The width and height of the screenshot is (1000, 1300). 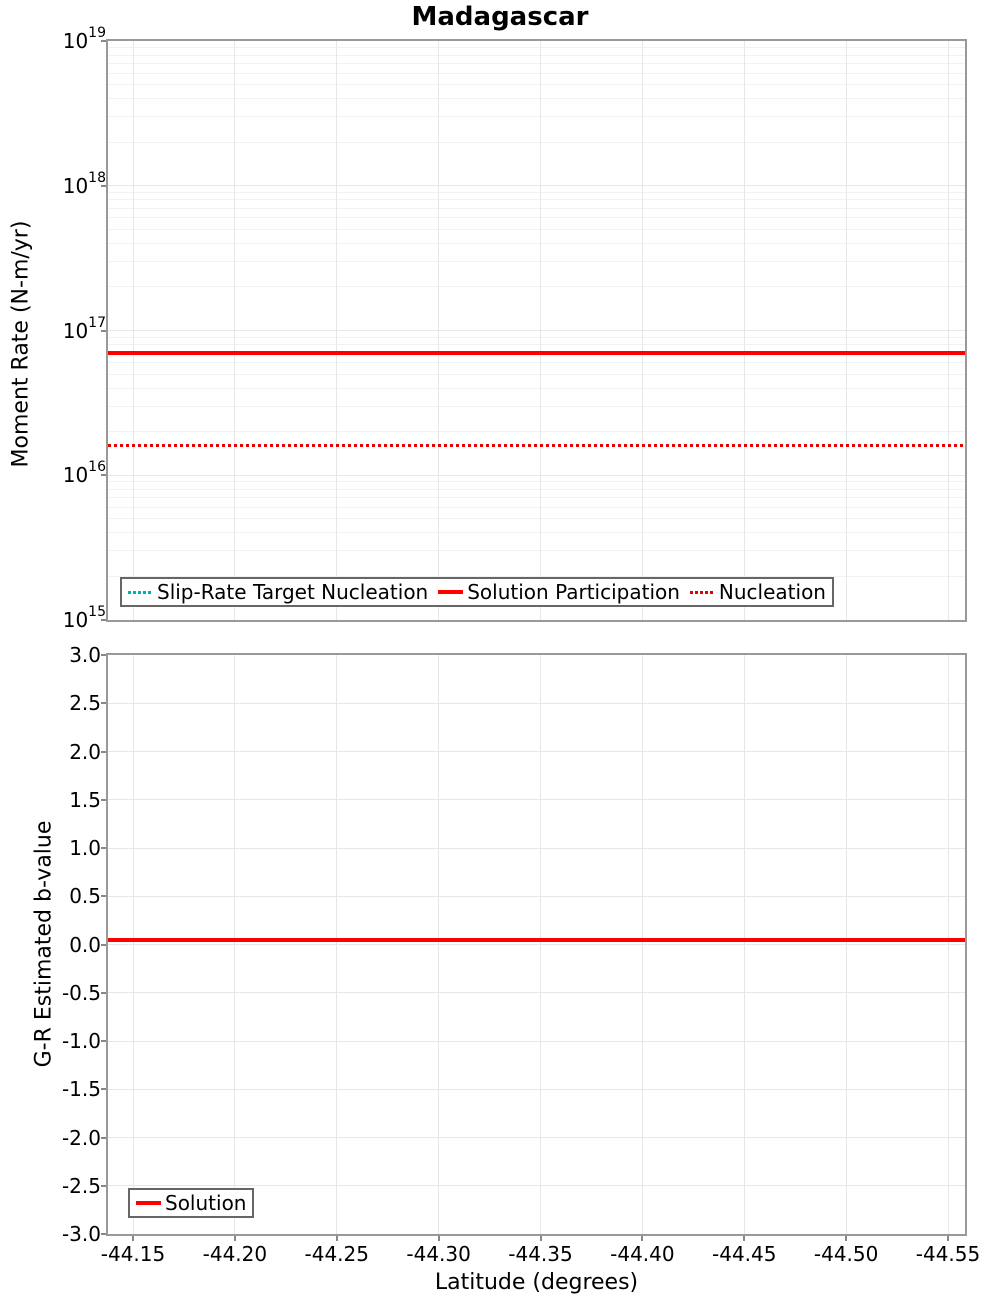 I want to click on slip-rate-target-nucleation-line-sample, so click(x=140, y=592).